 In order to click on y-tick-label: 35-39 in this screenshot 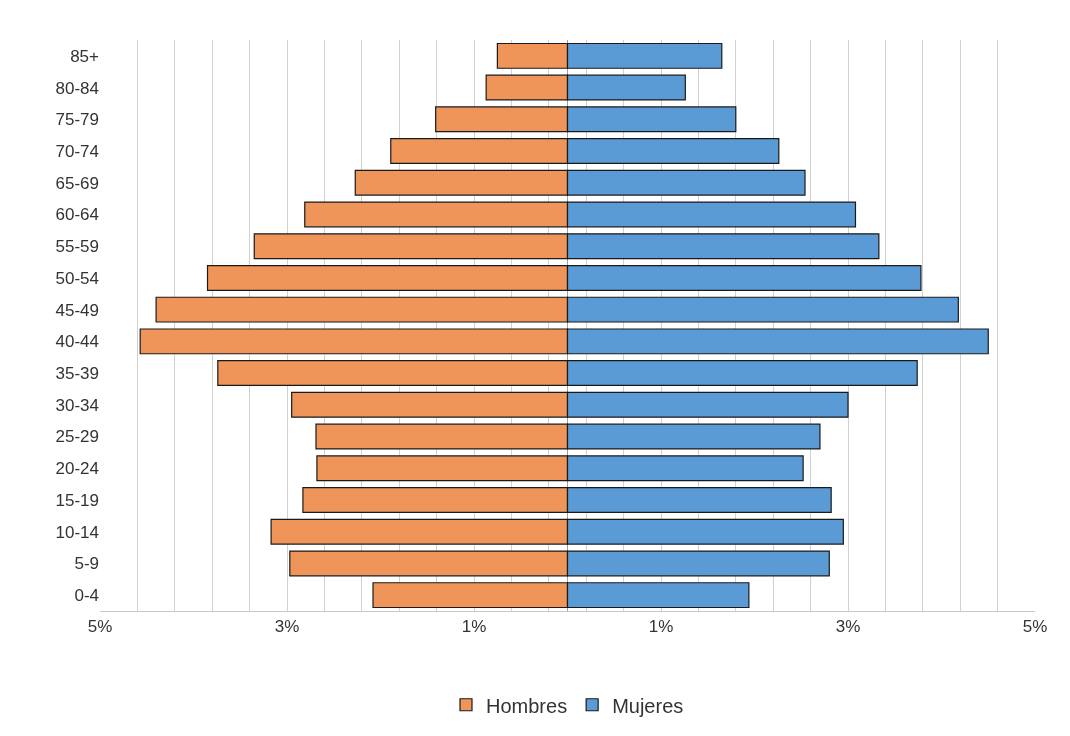, I will do `click(77, 374)`.